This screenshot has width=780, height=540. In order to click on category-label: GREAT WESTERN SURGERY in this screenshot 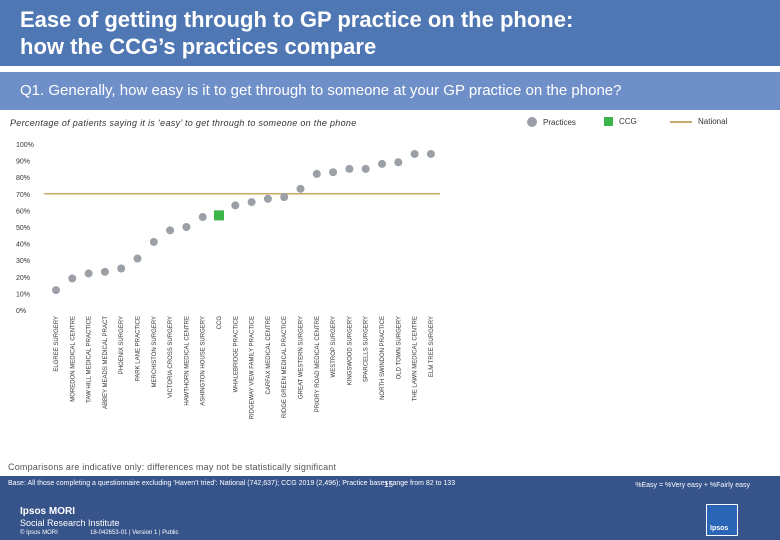, I will do `click(302, 357)`.